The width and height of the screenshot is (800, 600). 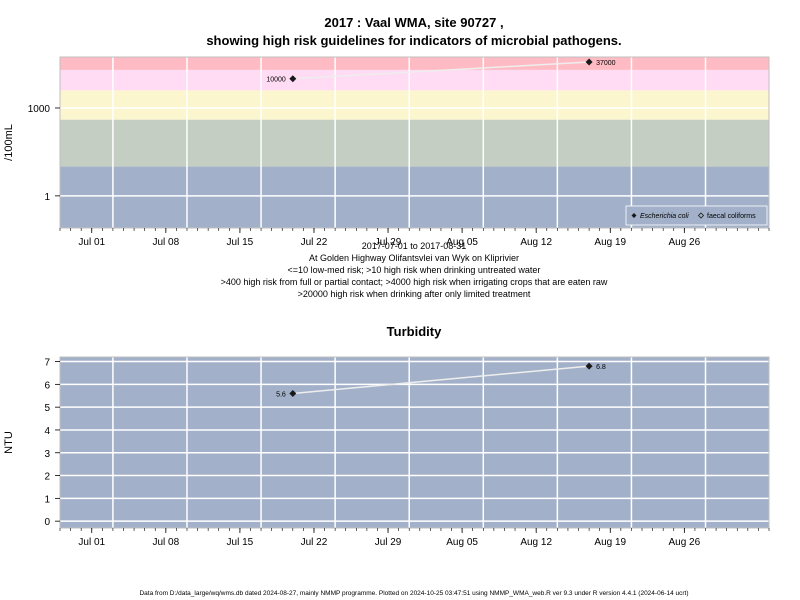 What do you see at coordinates (731, 216) in the screenshot?
I see `legend-label: faecal coliforms` at bounding box center [731, 216].